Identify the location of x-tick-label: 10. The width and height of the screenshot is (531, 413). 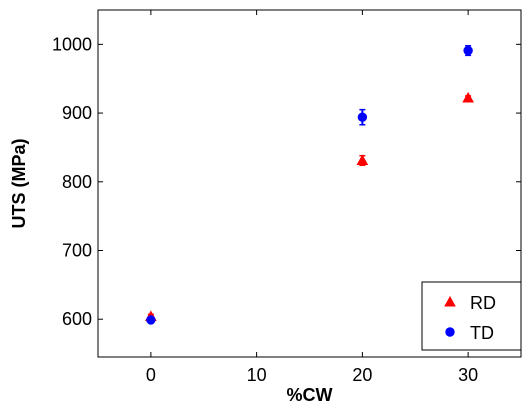
(257, 375).